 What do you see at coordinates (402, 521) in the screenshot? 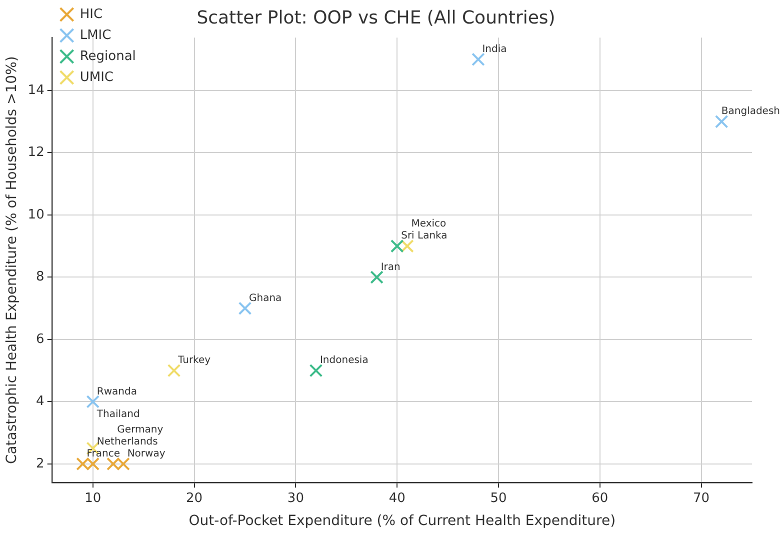
I see `x-axis-title: Out-of-Pocket Expenditure (% of Current Health Expenditure)` at bounding box center [402, 521].